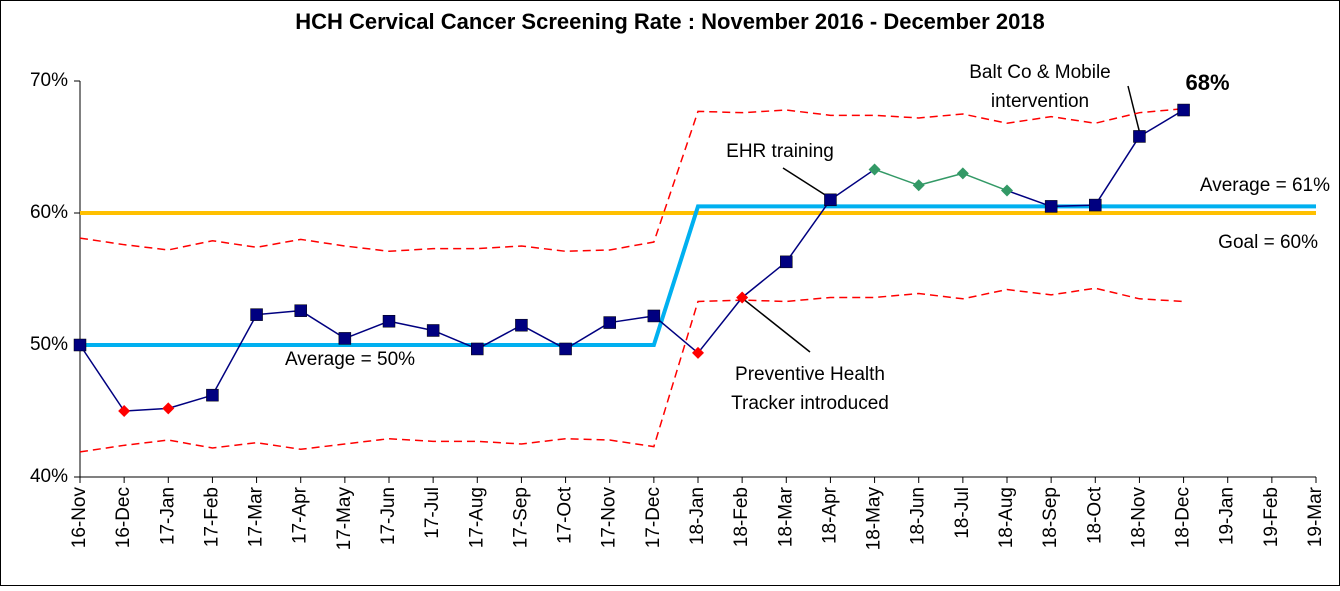 This screenshot has width=1340, height=591. What do you see at coordinates (49, 212) in the screenshot?
I see `y-tick-label: 60%` at bounding box center [49, 212].